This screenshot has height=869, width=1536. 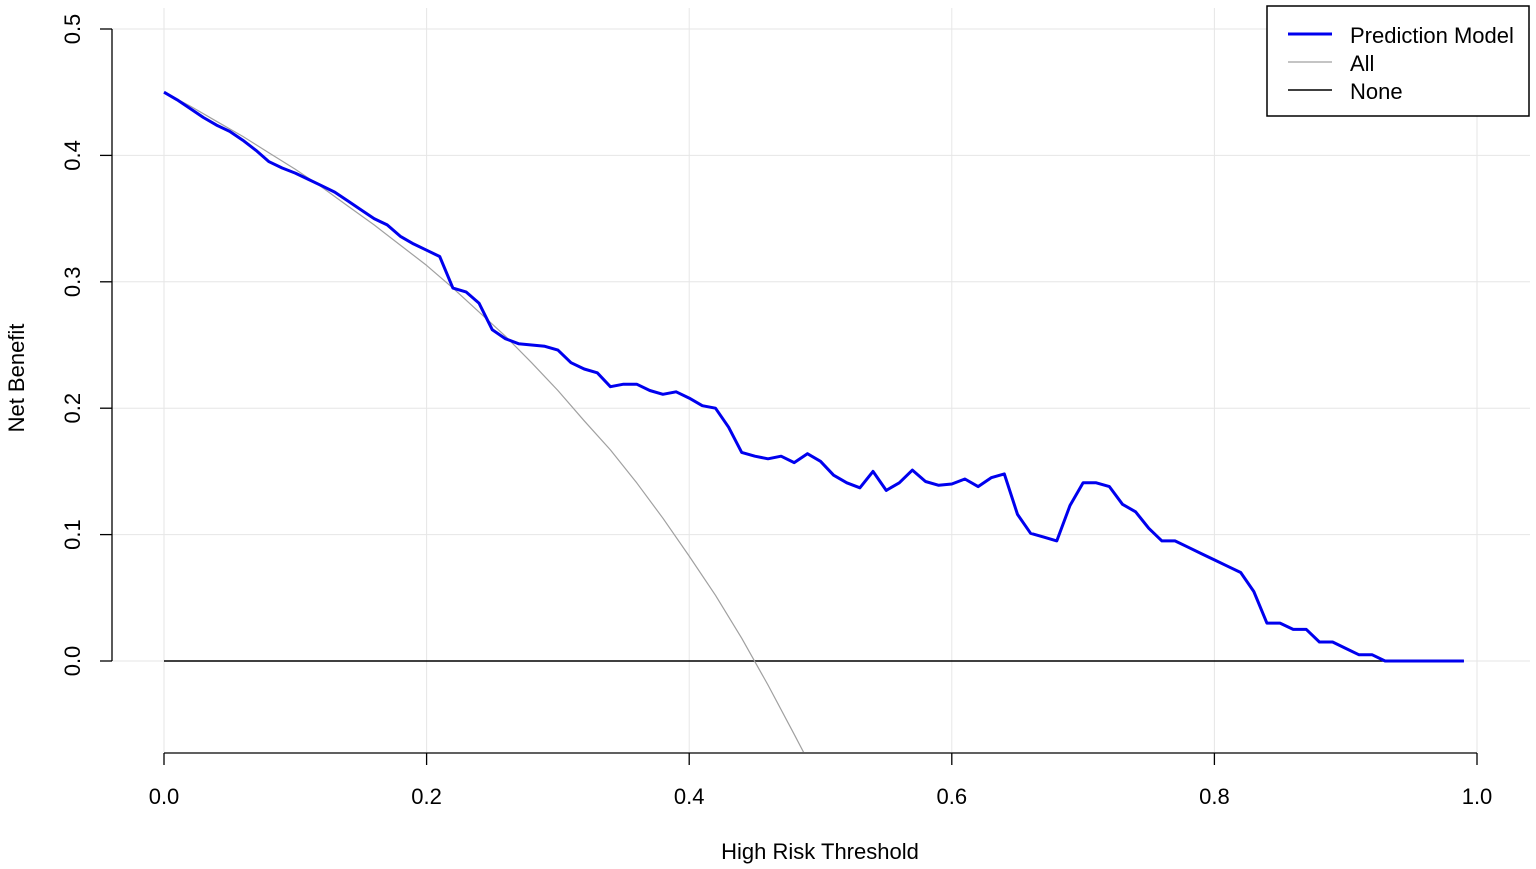 What do you see at coordinates (72, 29) in the screenshot?
I see `y-tick-label: 0.5` at bounding box center [72, 29].